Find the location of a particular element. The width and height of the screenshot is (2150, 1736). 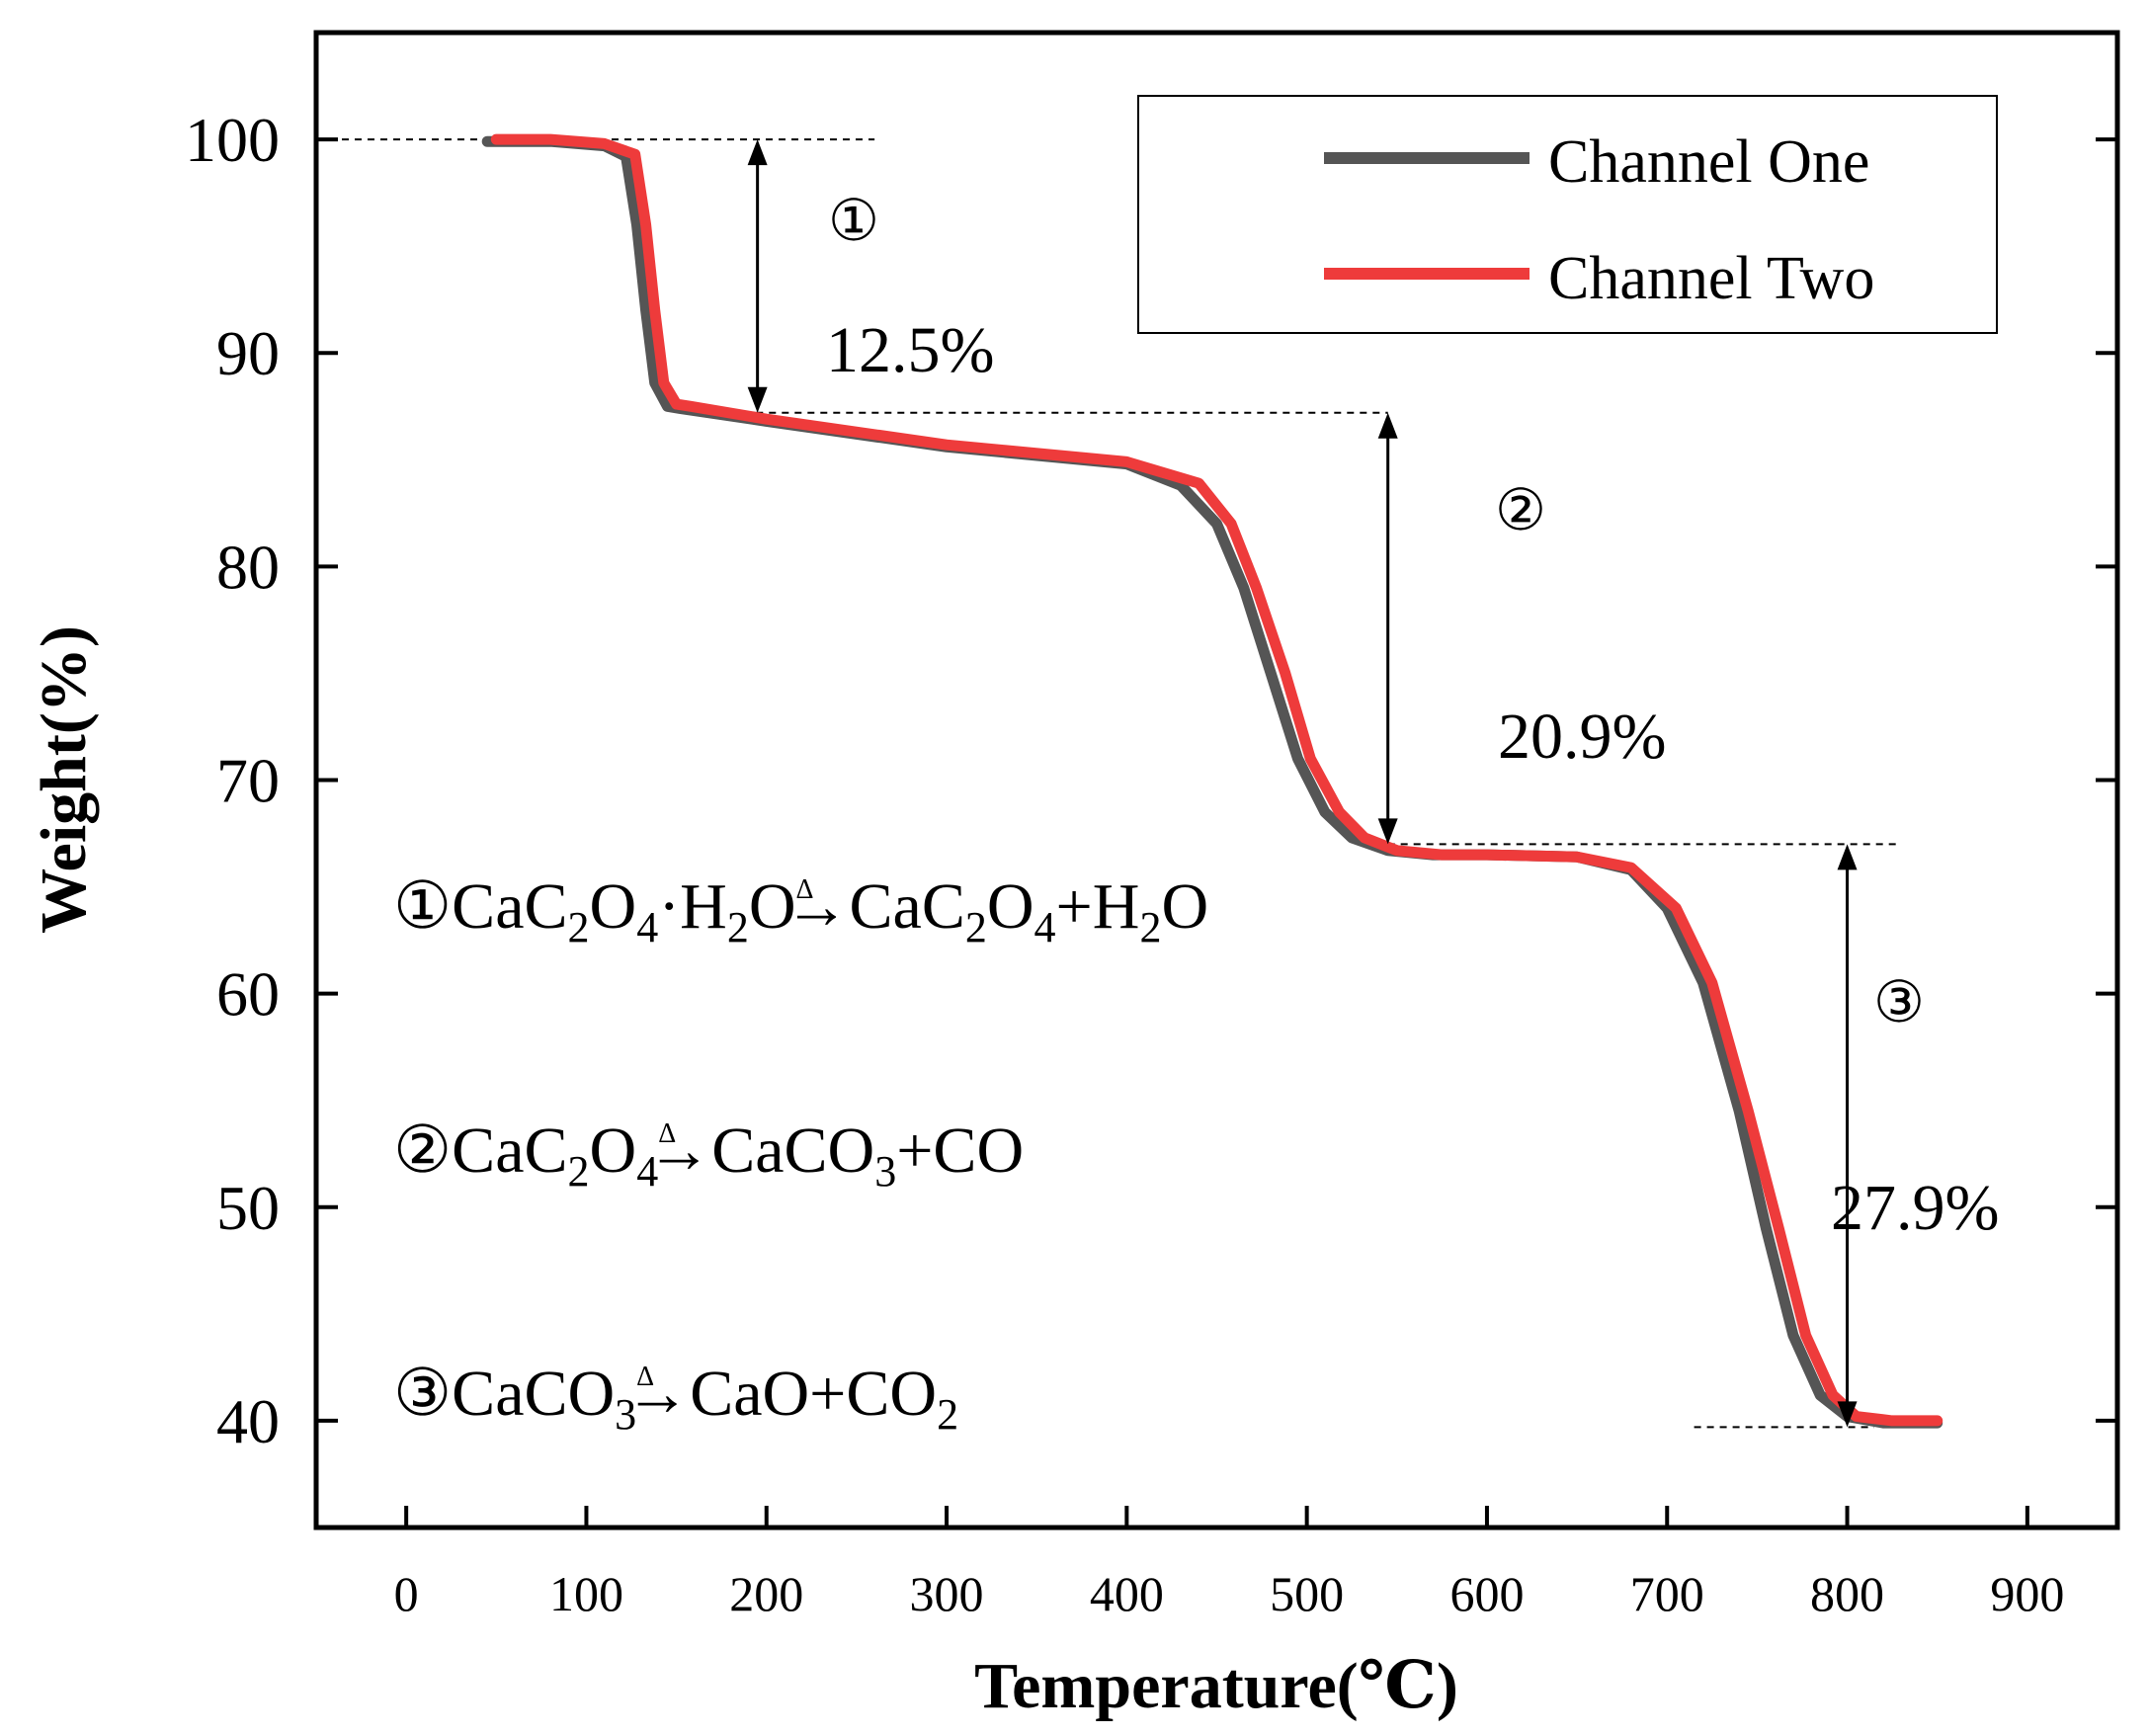

y-tick-label: 80 is located at coordinates (248, 567).